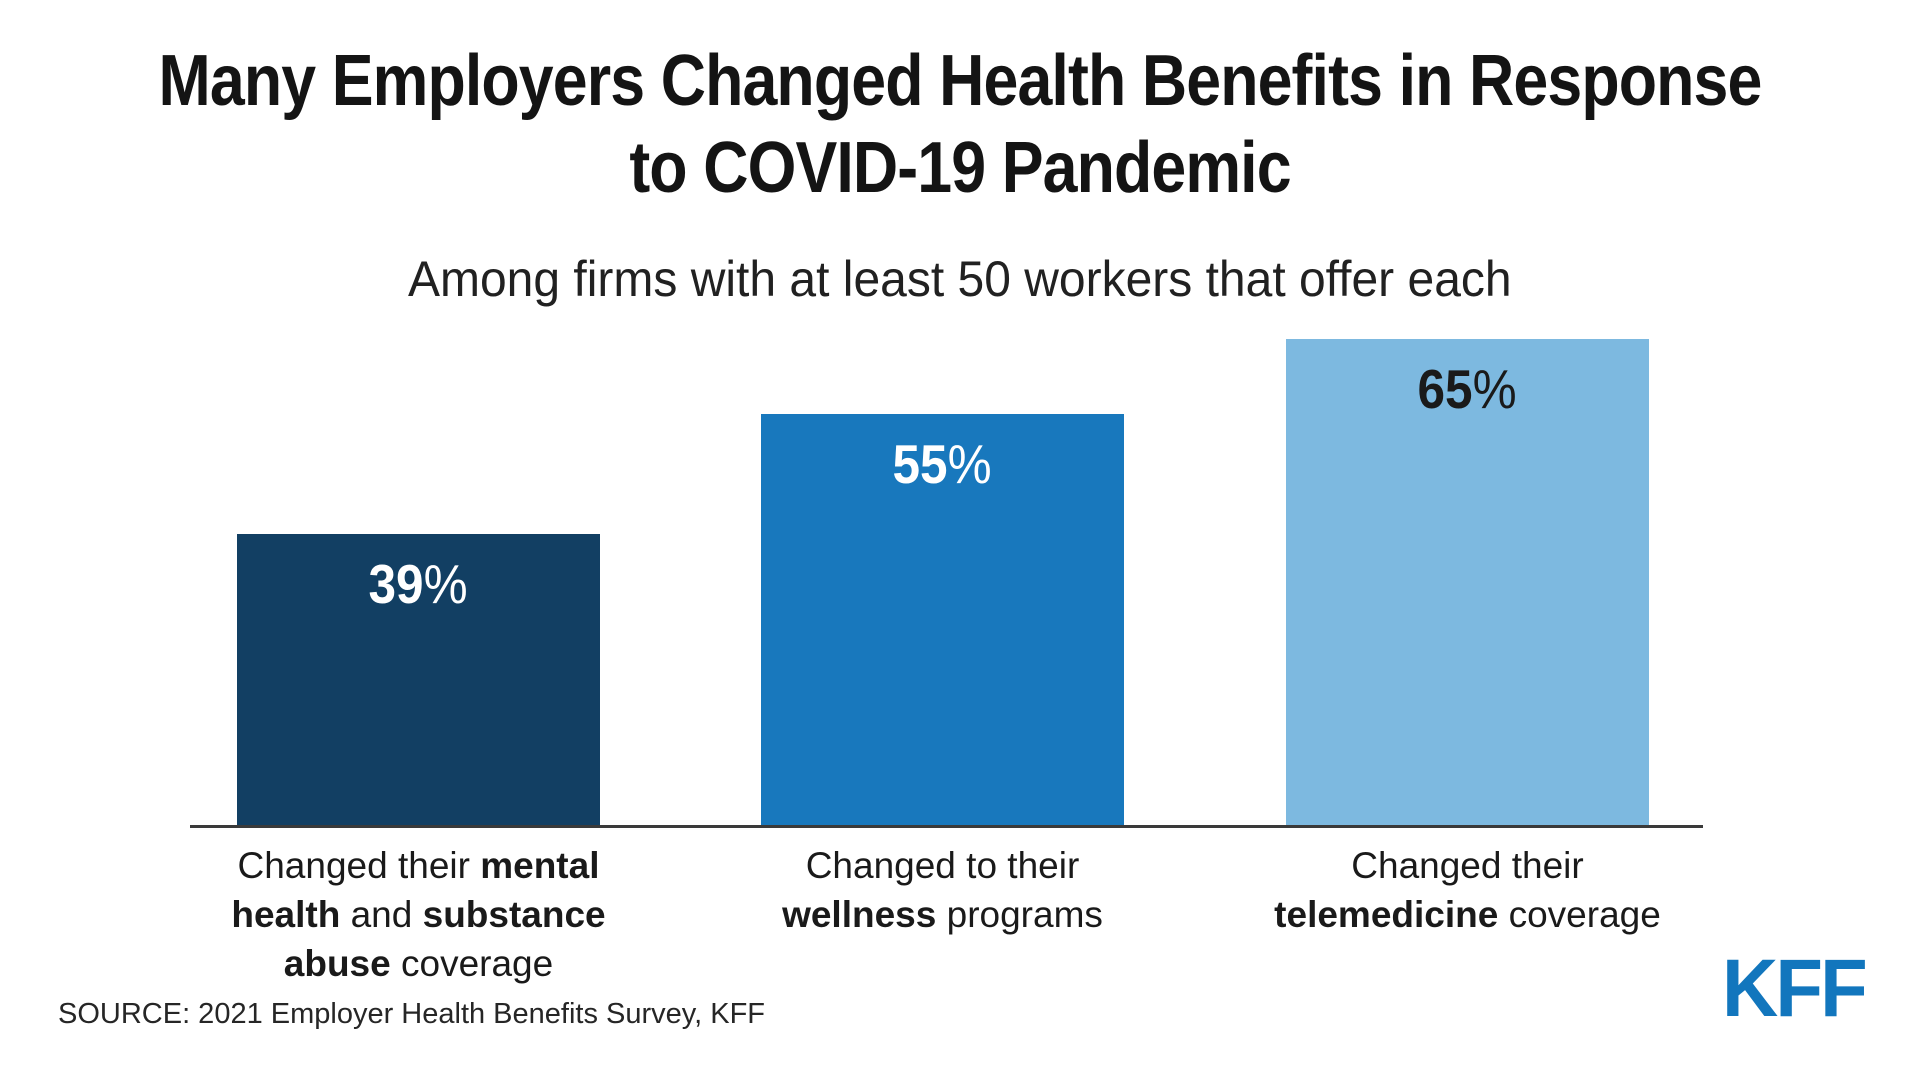 Image resolution: width=1920 pixels, height=1076 pixels. What do you see at coordinates (942, 619) in the screenshot?
I see `bar-wellness-programs: 55%` at bounding box center [942, 619].